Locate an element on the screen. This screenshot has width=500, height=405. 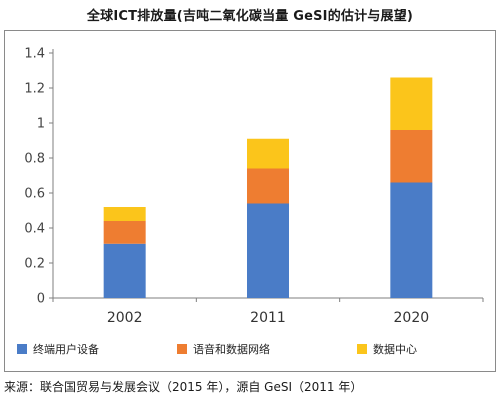
legend-item: 语音和数据网络 is located at coordinates (223, 349).